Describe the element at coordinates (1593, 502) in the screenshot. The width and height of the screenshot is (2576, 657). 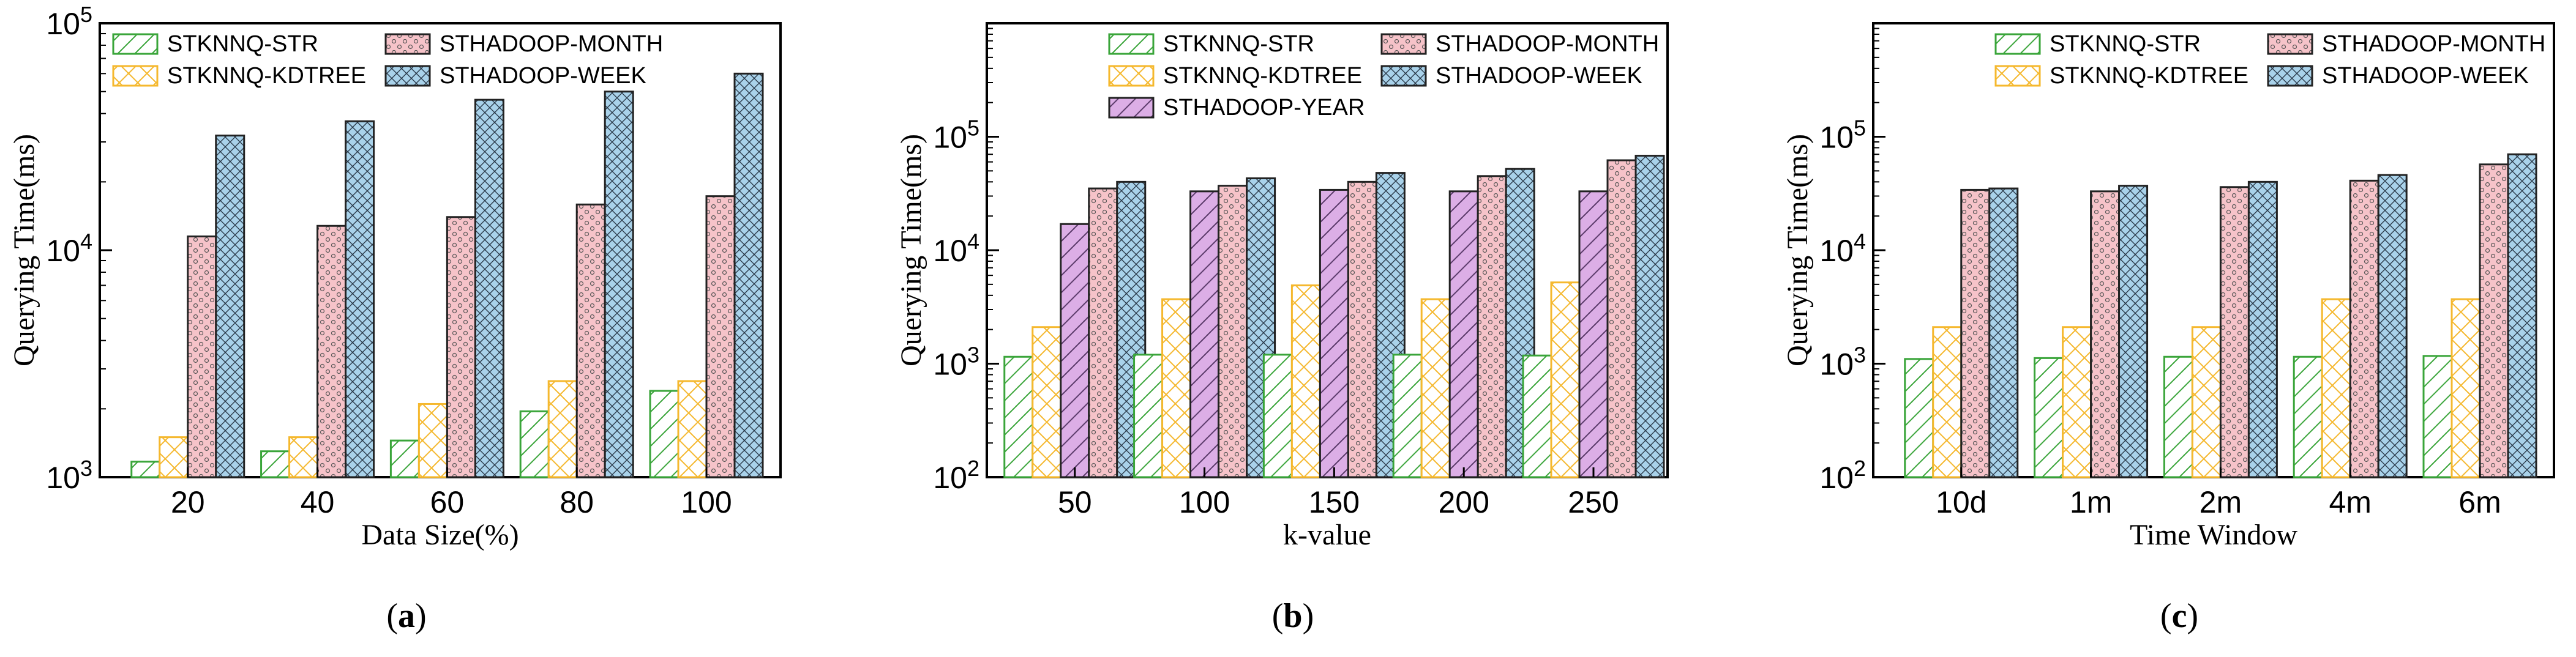
I see `x-tick-label: 250` at that location.